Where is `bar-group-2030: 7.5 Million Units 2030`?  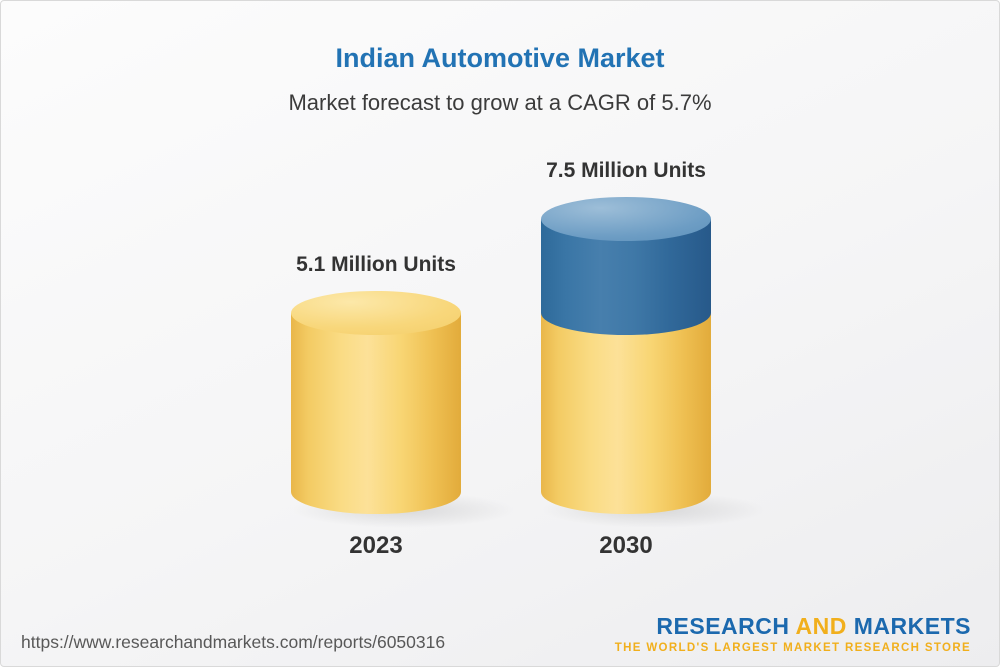
bar-group-2030: 7.5 Million Units 2030 is located at coordinates (653, 359).